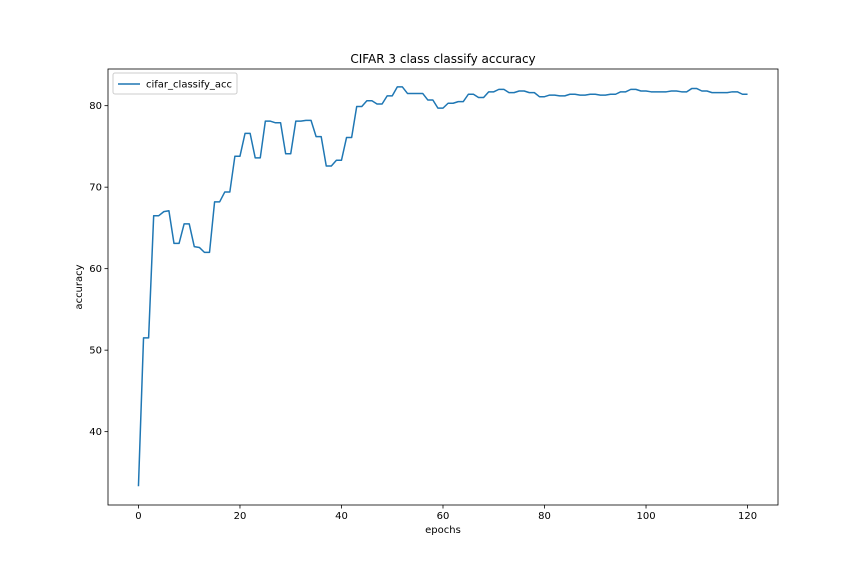 This screenshot has height=576, width=864. Describe the element at coordinates (645, 516) in the screenshot. I see `x-tick-label: 100` at that location.